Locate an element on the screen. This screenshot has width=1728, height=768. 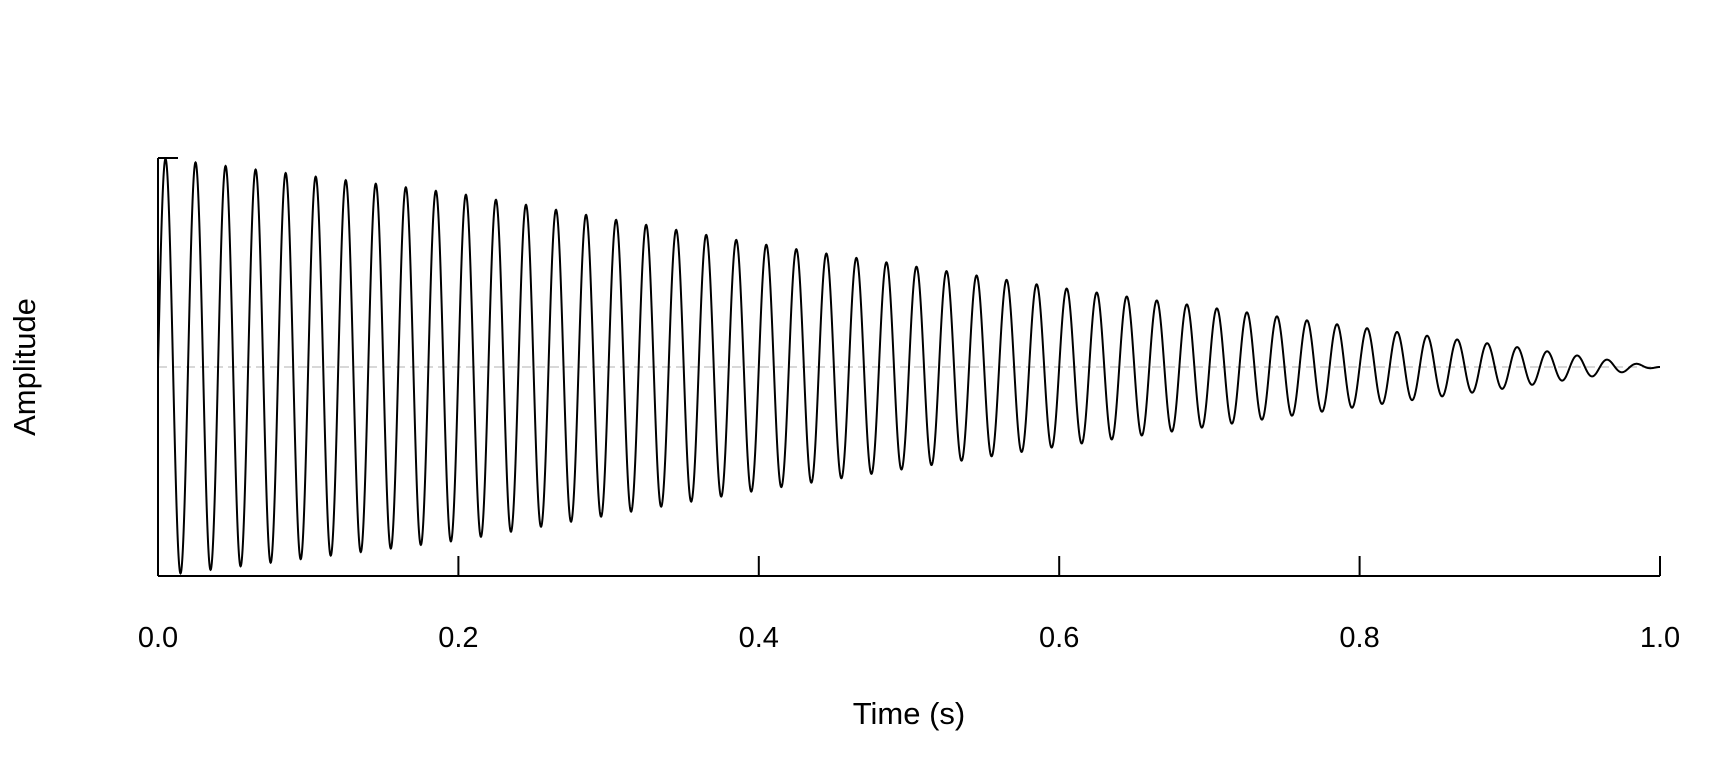
x-tick-label: 0.8 is located at coordinates (1359, 638).